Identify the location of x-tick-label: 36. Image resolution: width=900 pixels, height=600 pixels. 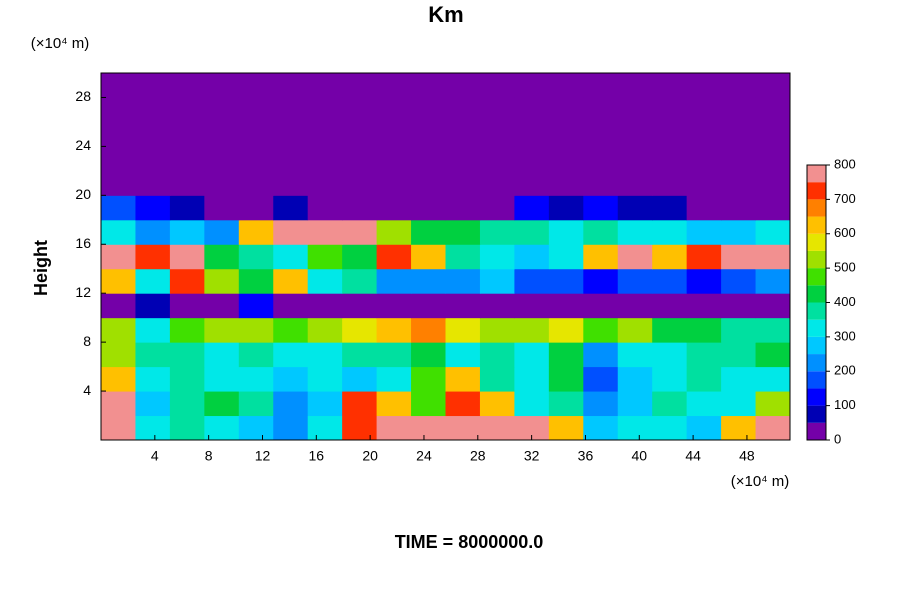
(586, 456).